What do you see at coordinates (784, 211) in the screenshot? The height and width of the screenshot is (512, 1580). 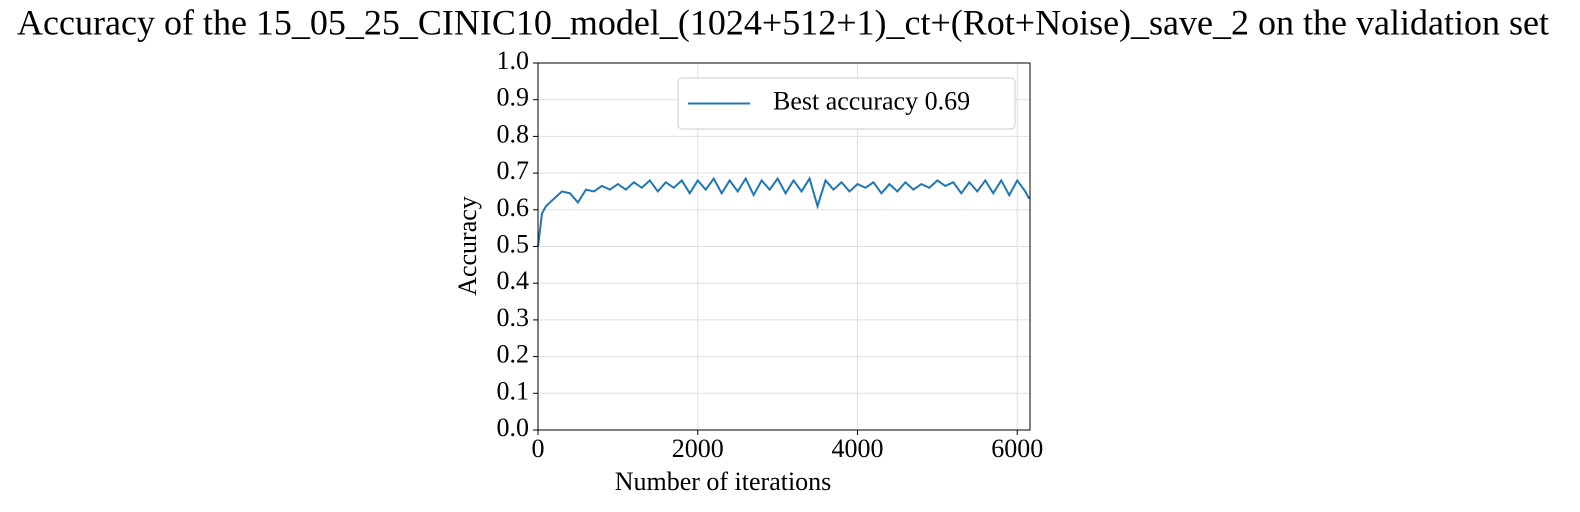 I see `data-line` at bounding box center [784, 211].